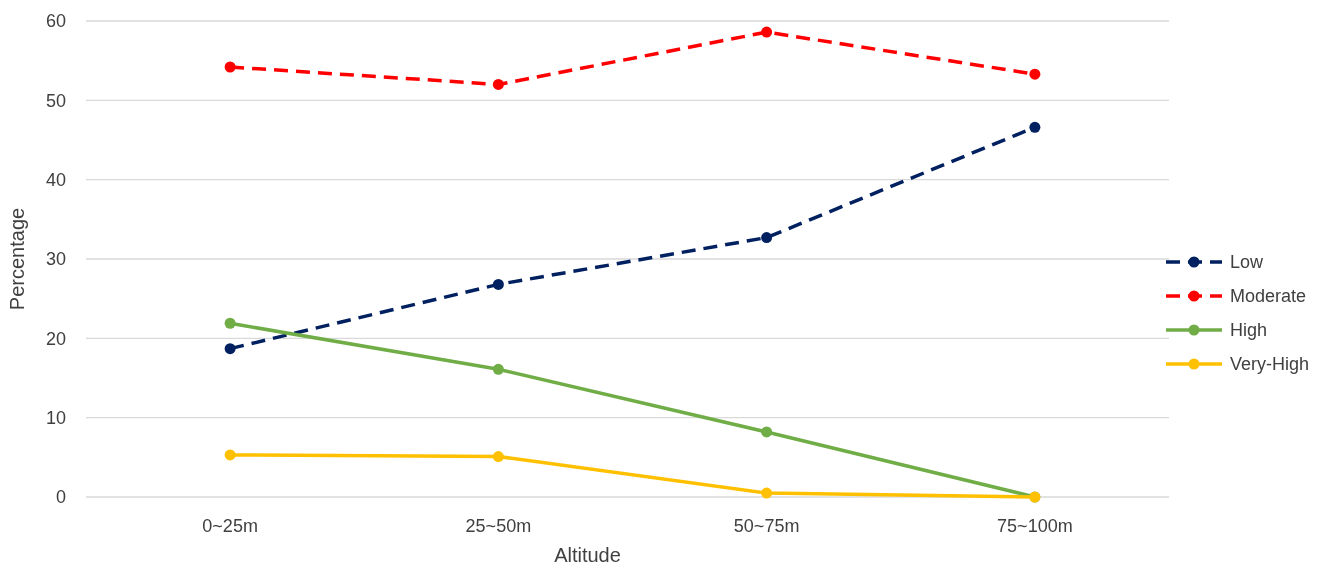 This screenshot has height=570, width=1334. What do you see at coordinates (1247, 262) in the screenshot?
I see `legend-label: Low` at bounding box center [1247, 262].